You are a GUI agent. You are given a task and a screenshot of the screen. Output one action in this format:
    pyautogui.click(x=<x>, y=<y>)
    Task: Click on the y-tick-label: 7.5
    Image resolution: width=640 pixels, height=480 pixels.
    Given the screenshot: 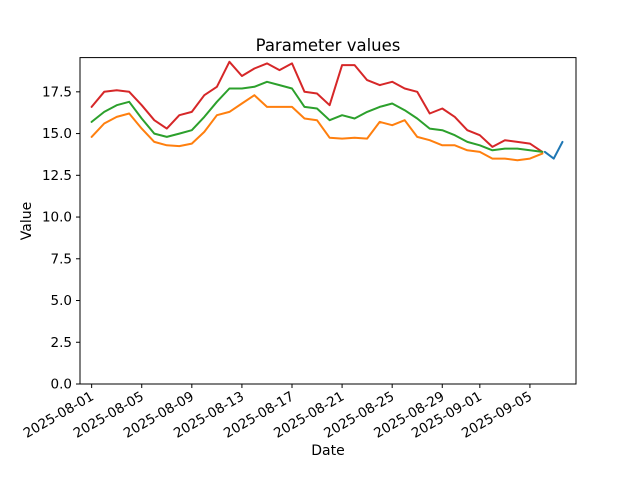 What is the action you would take?
    pyautogui.click(x=61, y=259)
    